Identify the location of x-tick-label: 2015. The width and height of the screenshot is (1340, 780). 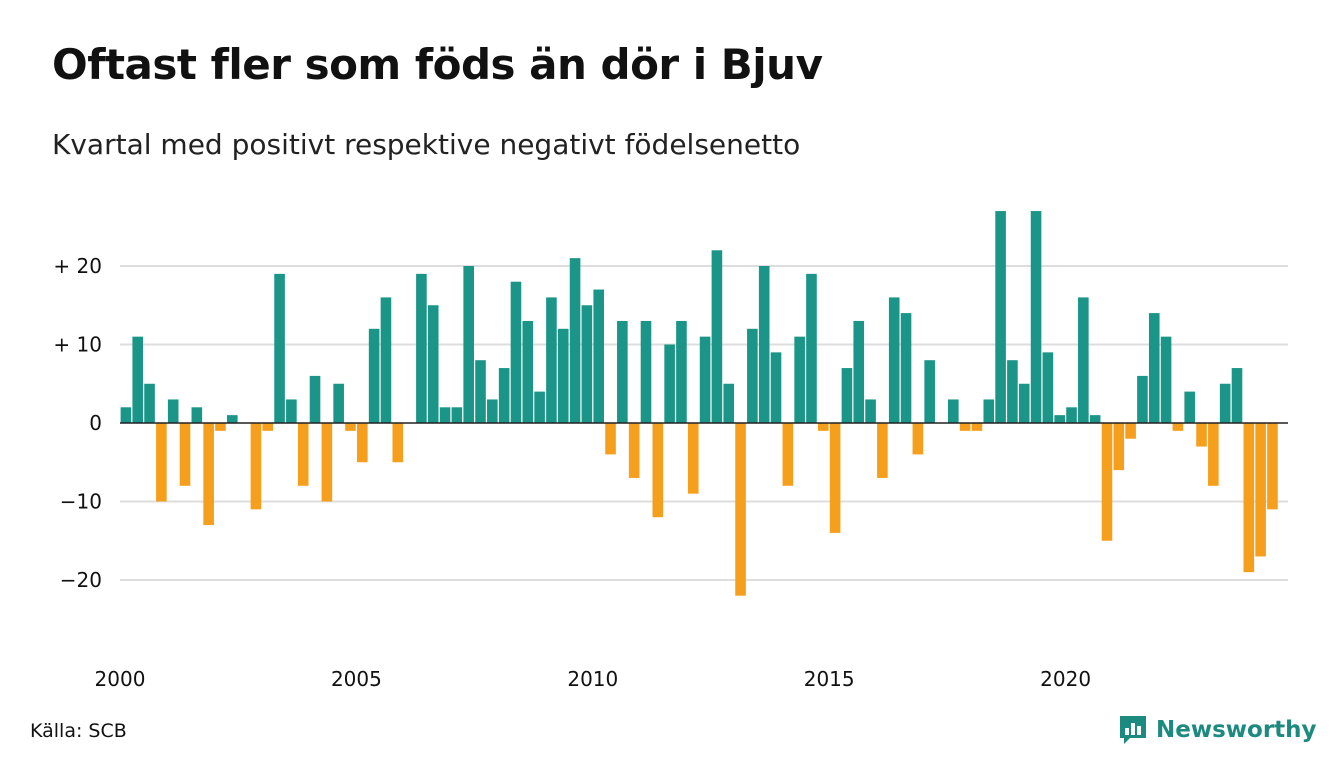
(829, 679).